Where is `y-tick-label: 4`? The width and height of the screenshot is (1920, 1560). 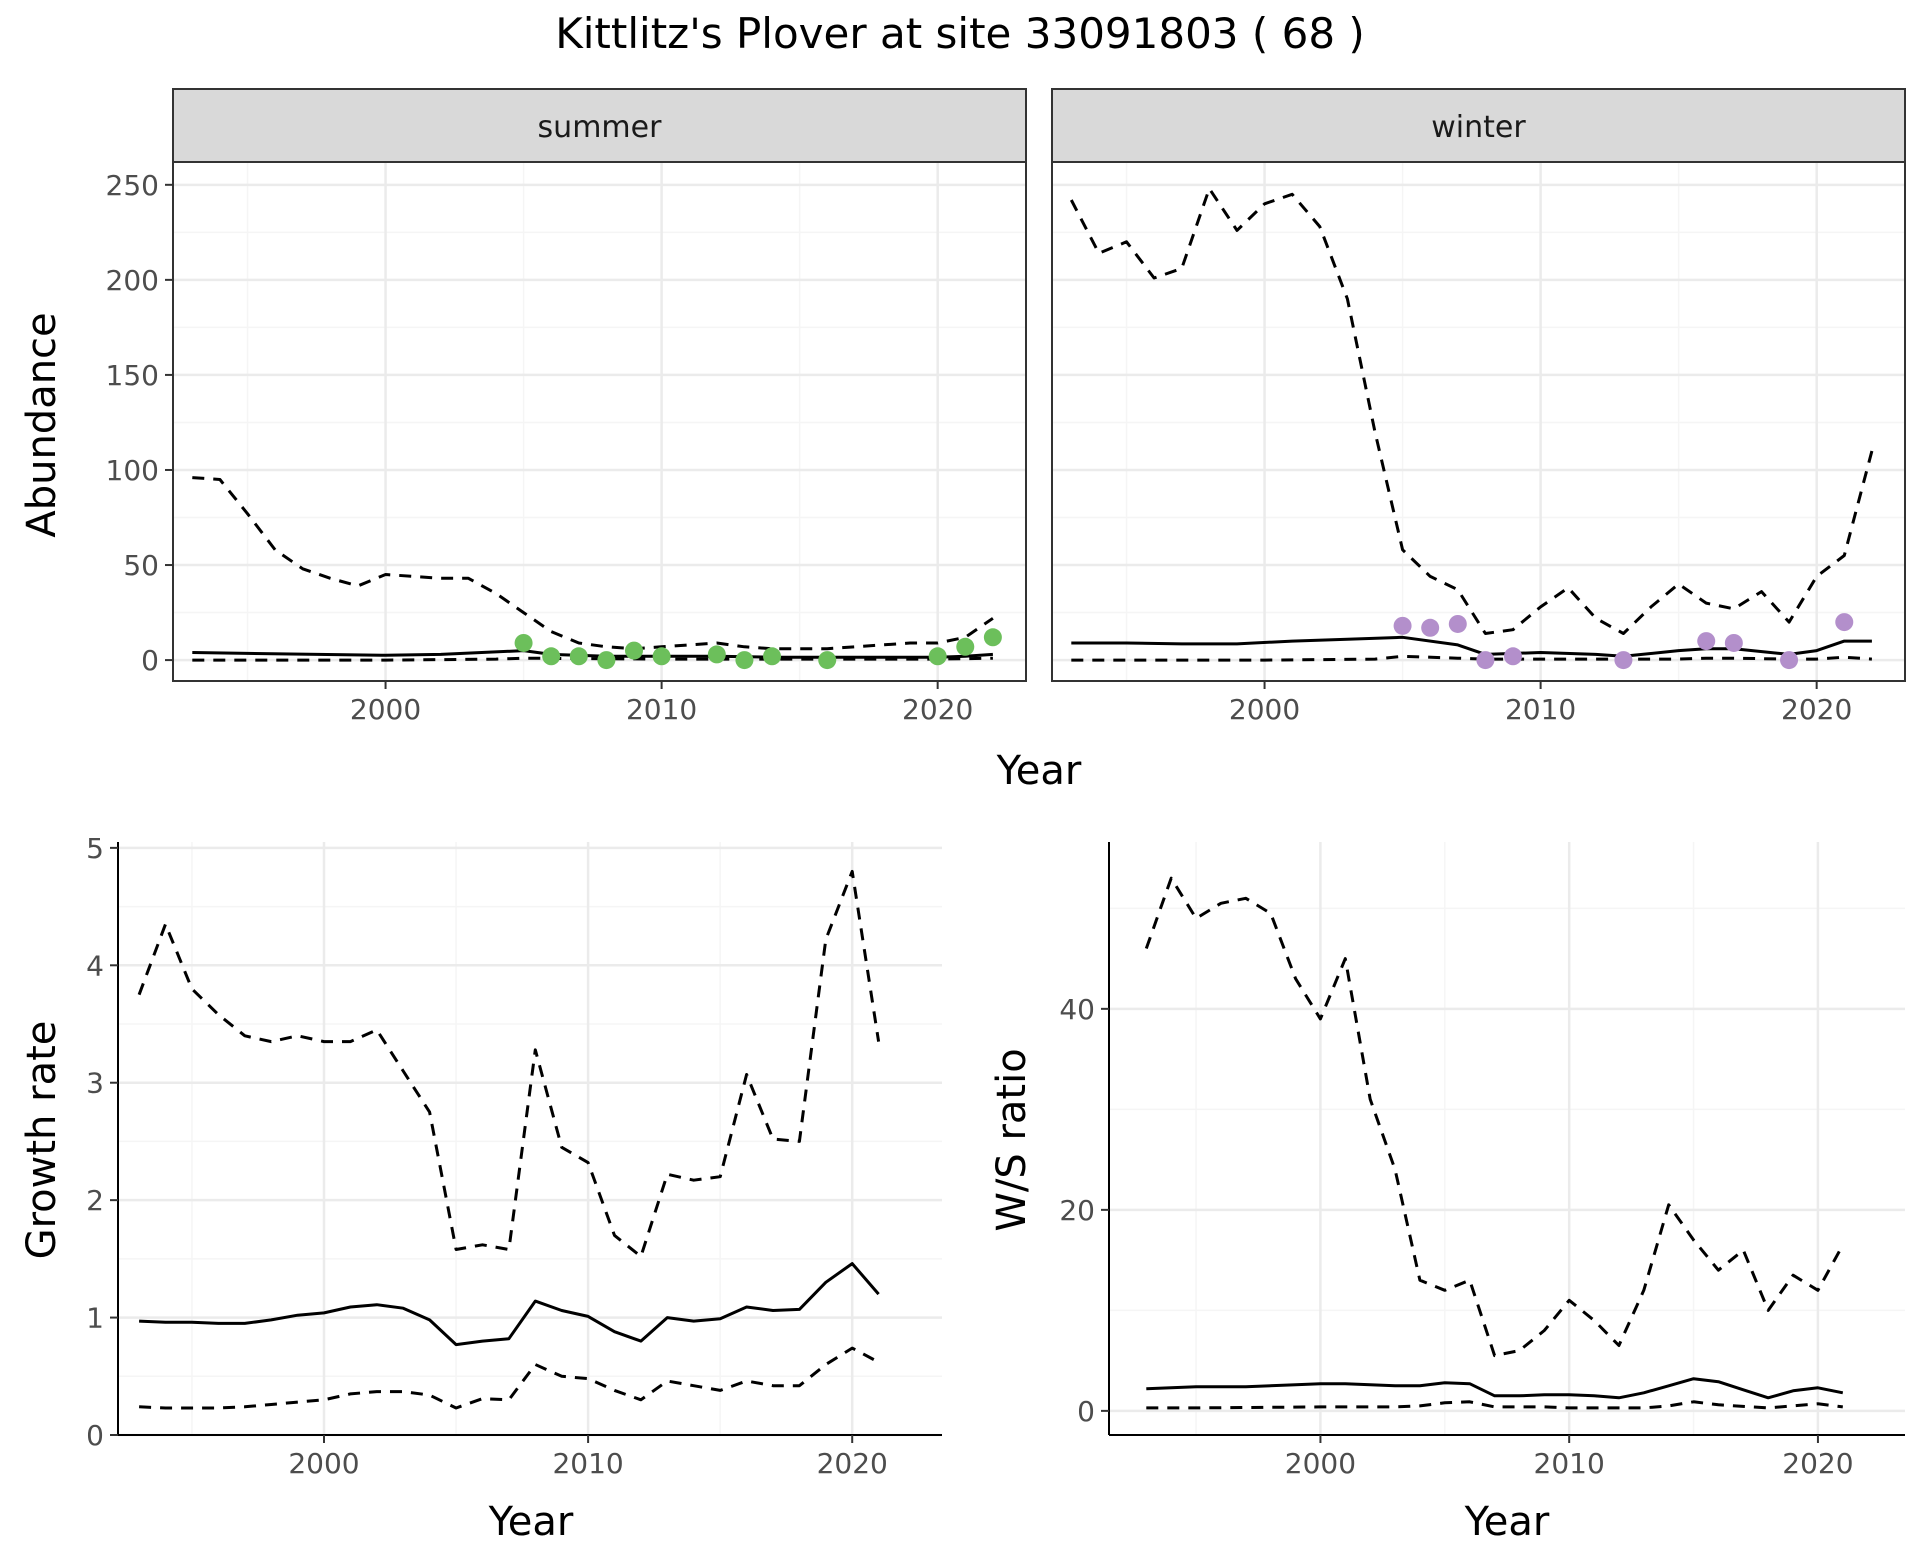 y-tick-label: 4 is located at coordinates (95, 965).